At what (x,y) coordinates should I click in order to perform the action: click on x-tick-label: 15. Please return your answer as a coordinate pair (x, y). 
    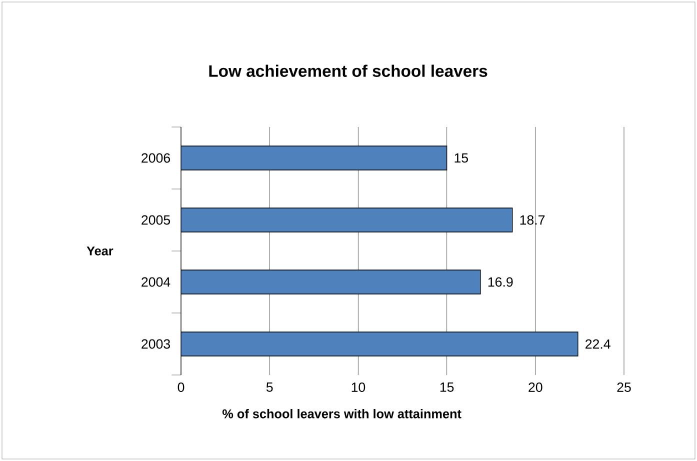
    Looking at the image, I should click on (447, 387).